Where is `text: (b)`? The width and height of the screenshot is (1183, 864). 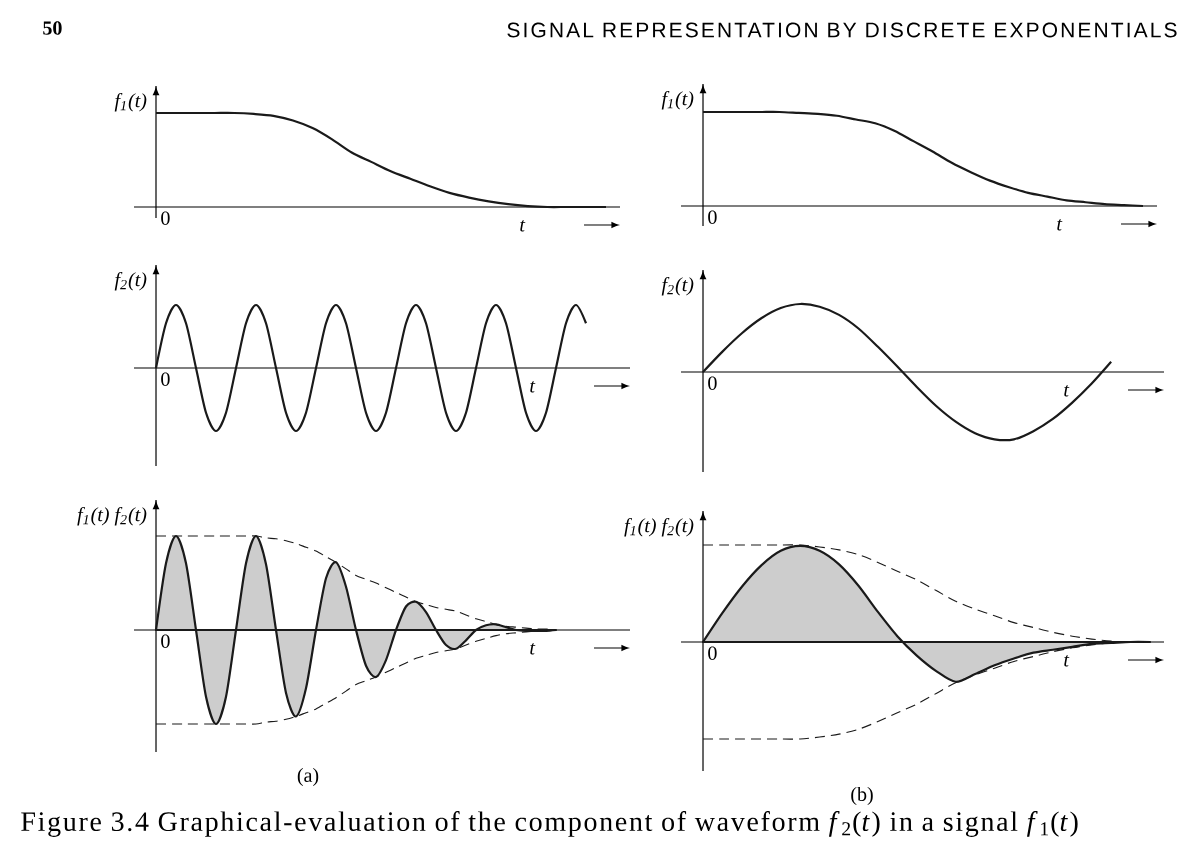 text: (b) is located at coordinates (862, 796).